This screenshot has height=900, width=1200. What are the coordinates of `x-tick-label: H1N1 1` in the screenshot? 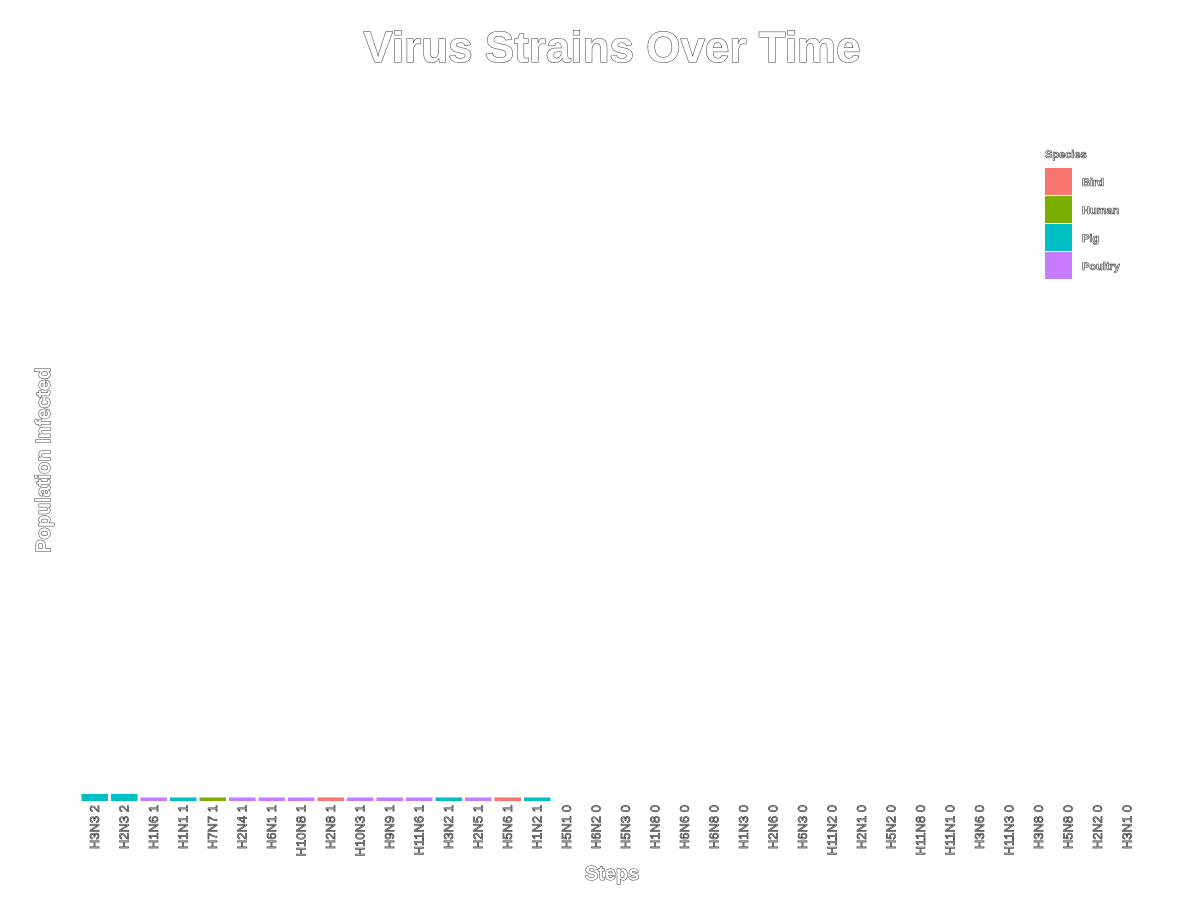 It's located at (182, 827).